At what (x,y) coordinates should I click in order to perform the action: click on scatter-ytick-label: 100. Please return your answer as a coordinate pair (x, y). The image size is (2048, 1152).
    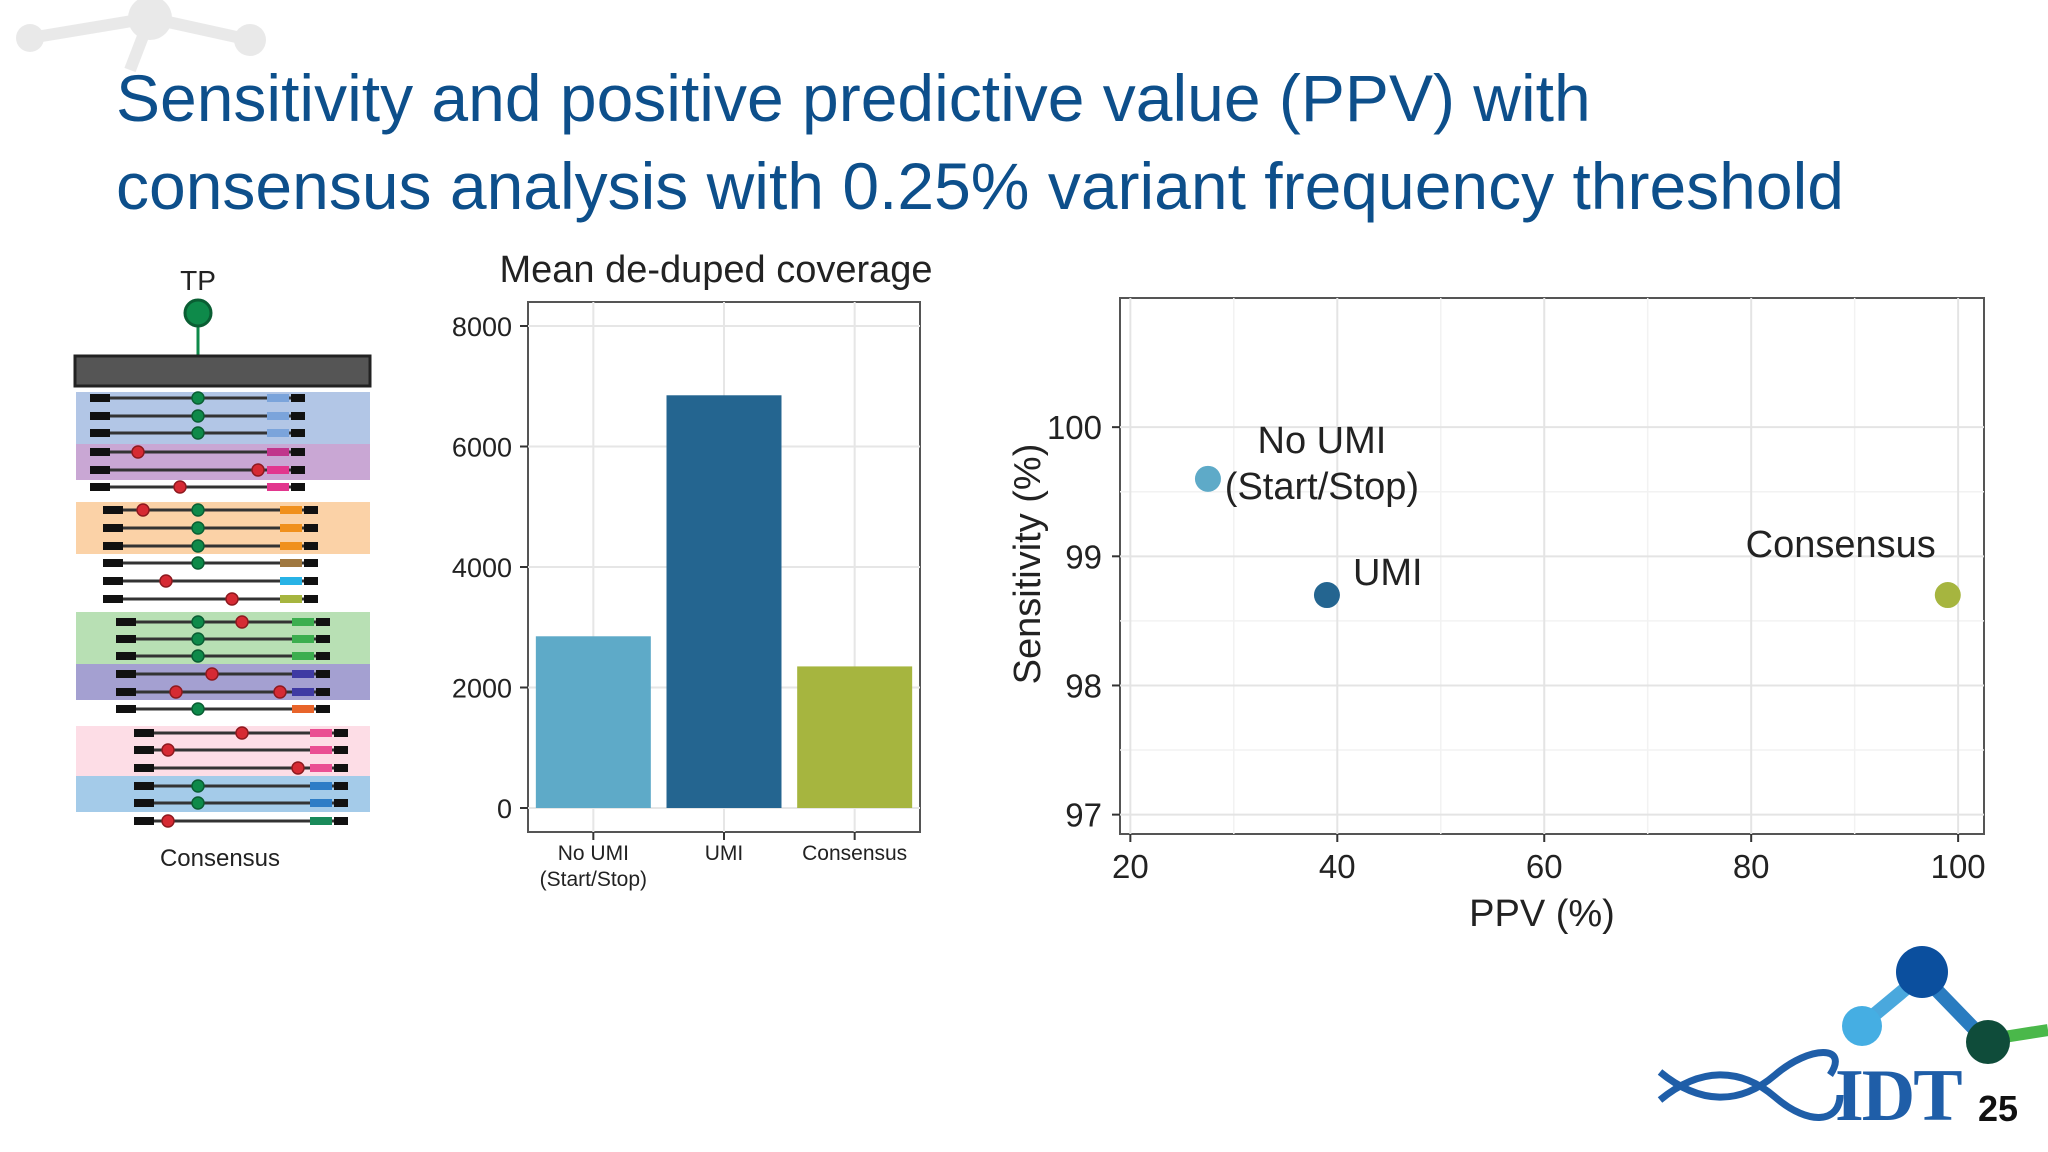
    Looking at the image, I should click on (1074, 427).